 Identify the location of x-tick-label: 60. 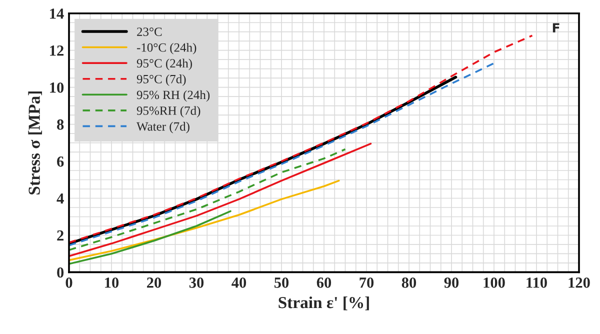
(324, 283).